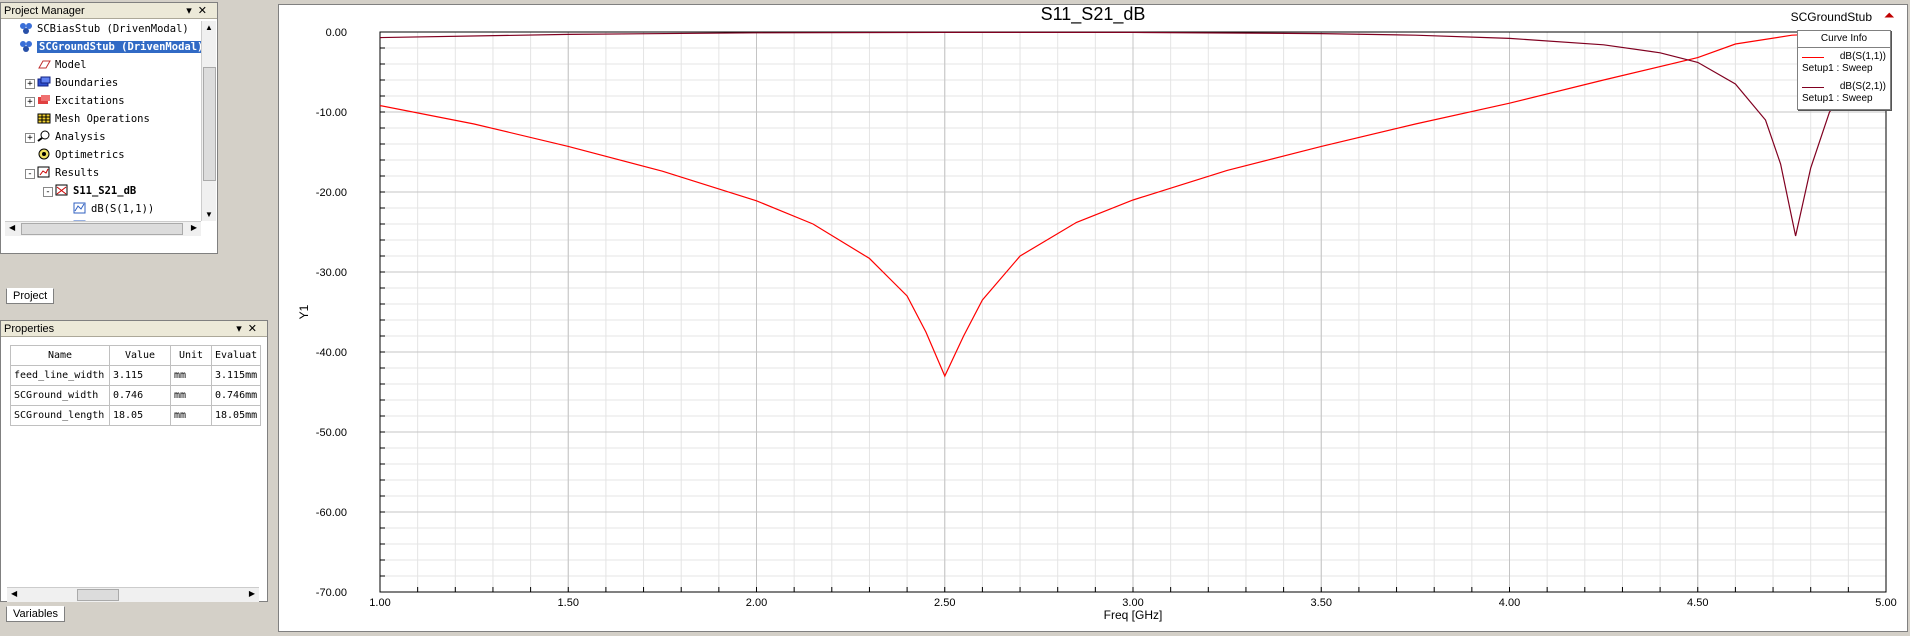 The width and height of the screenshot is (1910, 636). I want to click on design-name-label: SCGroundStub, so click(1831, 17).